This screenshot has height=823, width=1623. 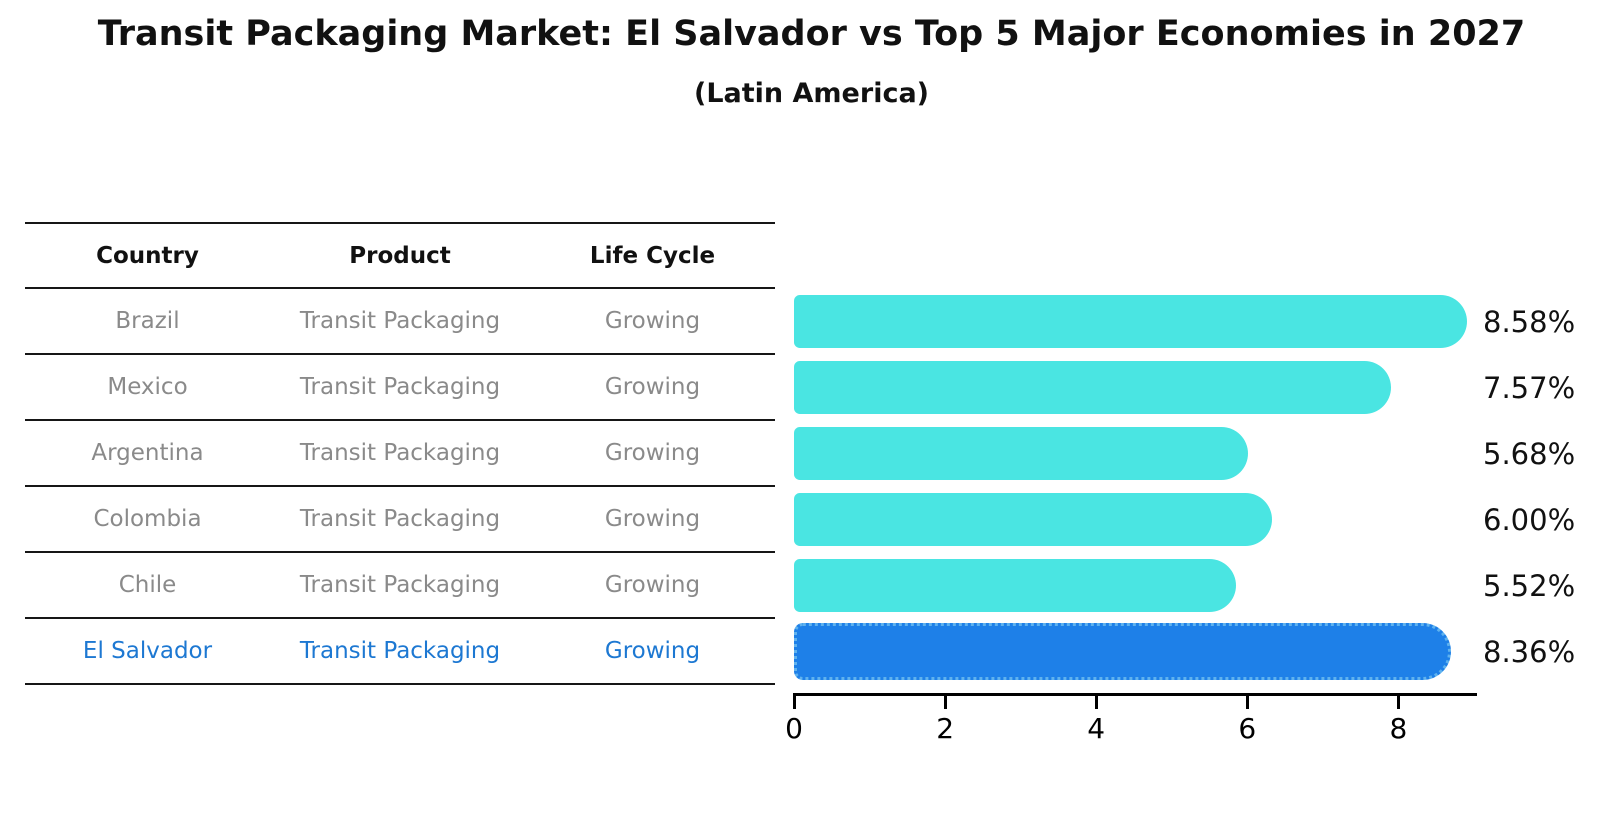 I want to click on bar-value-label: 8.36%, so click(x=1529, y=652).